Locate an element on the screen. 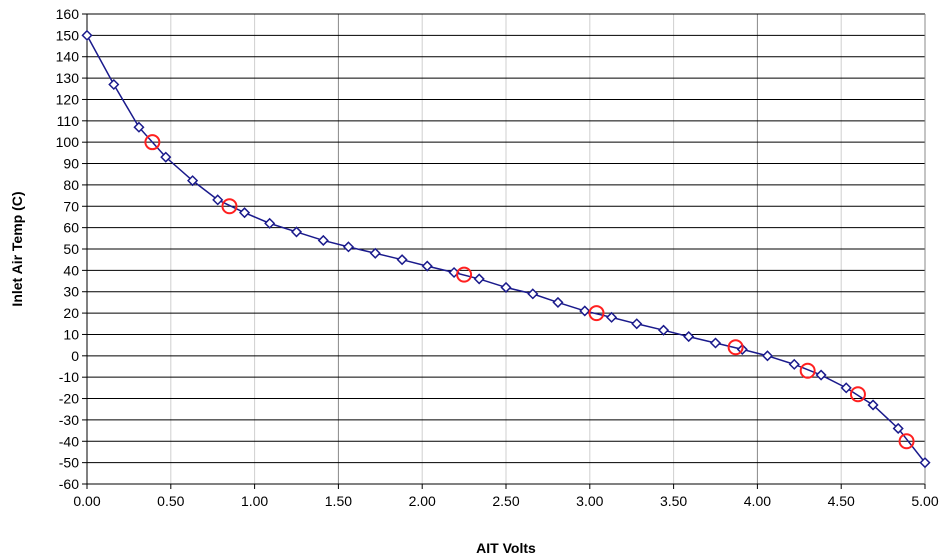 This screenshot has height=560, width=945. y-tick-label: 60 is located at coordinates (71, 228).